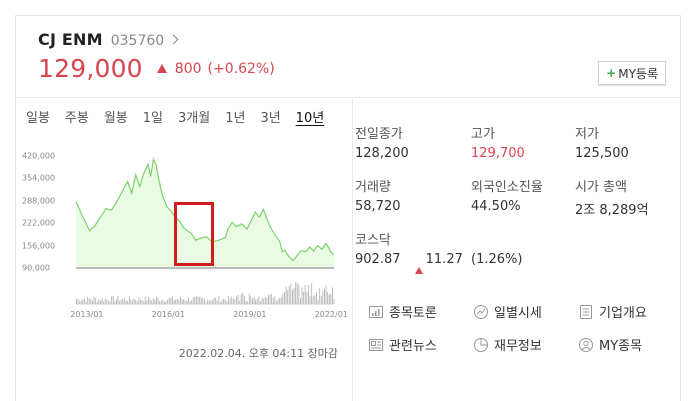  I want to click on tab-10-years: 10년, so click(310, 118).